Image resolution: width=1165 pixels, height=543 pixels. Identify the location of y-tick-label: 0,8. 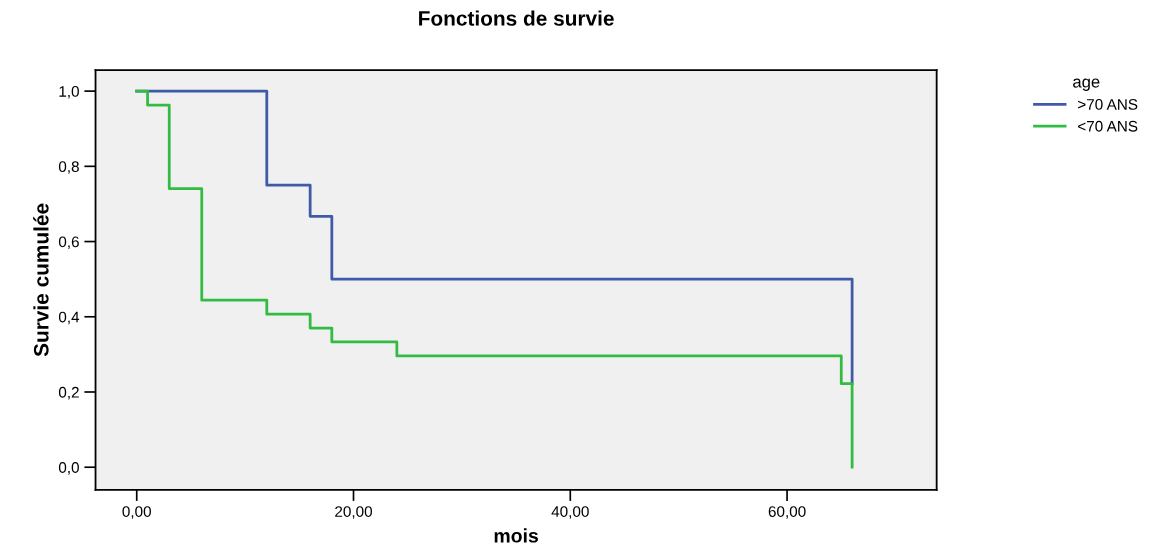
(68, 167).